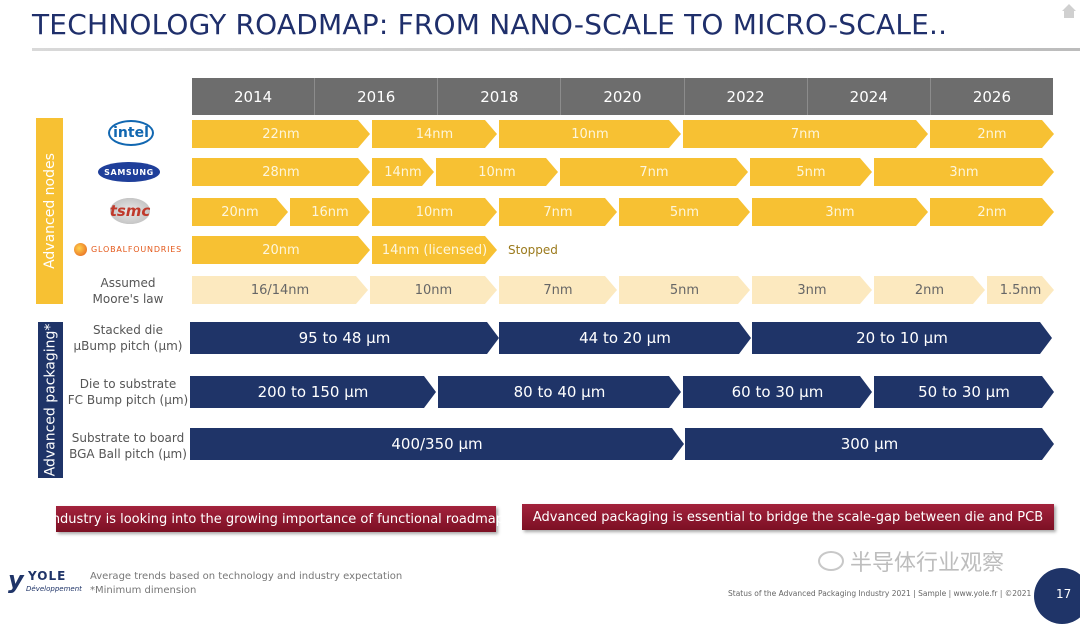 This screenshot has height=624, width=1080. What do you see at coordinates (143, 590) in the screenshot?
I see `footnote-minimum: *Minimum dimension` at bounding box center [143, 590].